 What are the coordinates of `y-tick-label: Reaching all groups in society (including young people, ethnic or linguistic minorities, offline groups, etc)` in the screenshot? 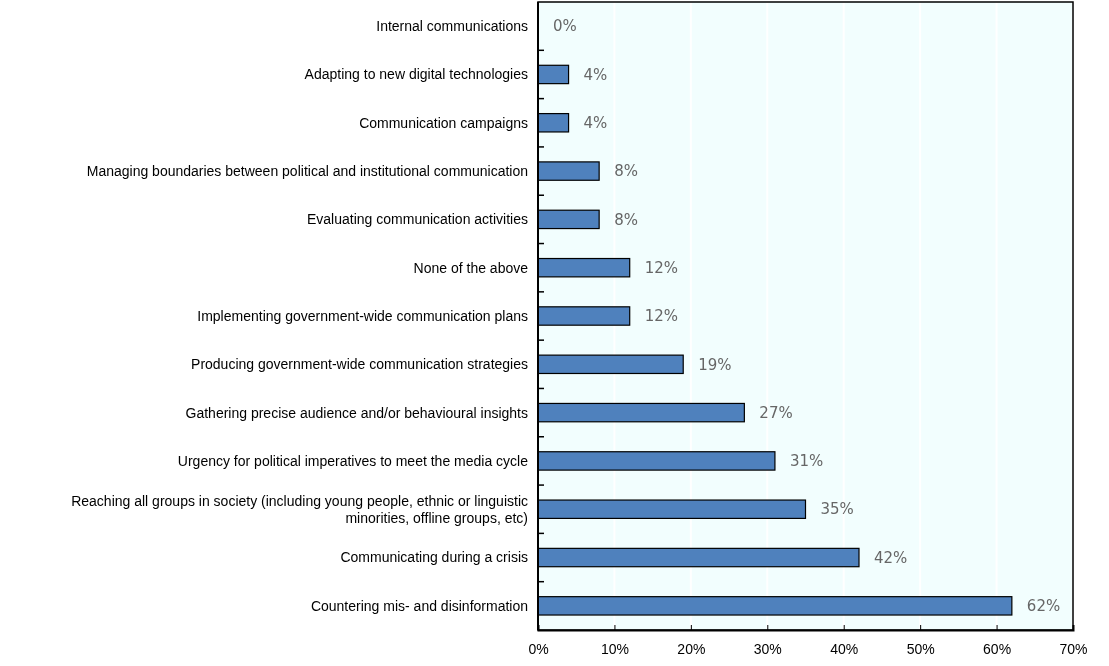 It's located at (299, 509).